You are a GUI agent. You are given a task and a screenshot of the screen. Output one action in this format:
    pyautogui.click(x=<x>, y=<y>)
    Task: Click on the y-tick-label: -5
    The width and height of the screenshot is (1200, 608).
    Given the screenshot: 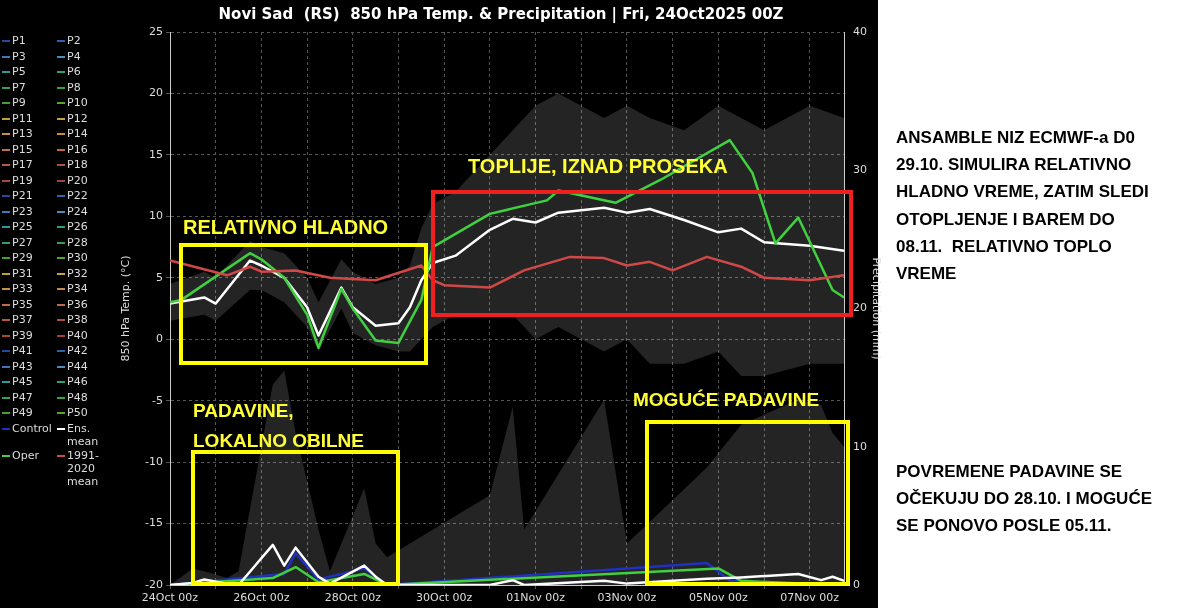 What is the action you would take?
    pyautogui.click(x=157, y=400)
    